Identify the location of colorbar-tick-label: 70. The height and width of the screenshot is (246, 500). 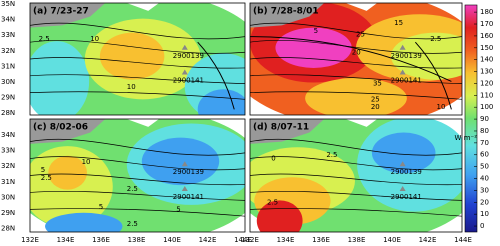
(484, 143).